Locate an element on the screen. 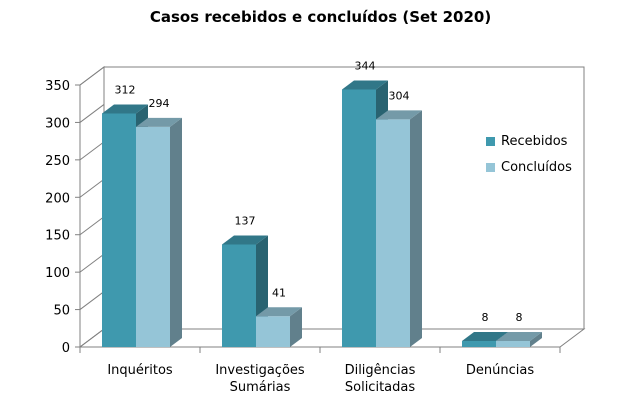 This screenshot has height=414, width=641. y-tick-label: 150 is located at coordinates (57, 236).